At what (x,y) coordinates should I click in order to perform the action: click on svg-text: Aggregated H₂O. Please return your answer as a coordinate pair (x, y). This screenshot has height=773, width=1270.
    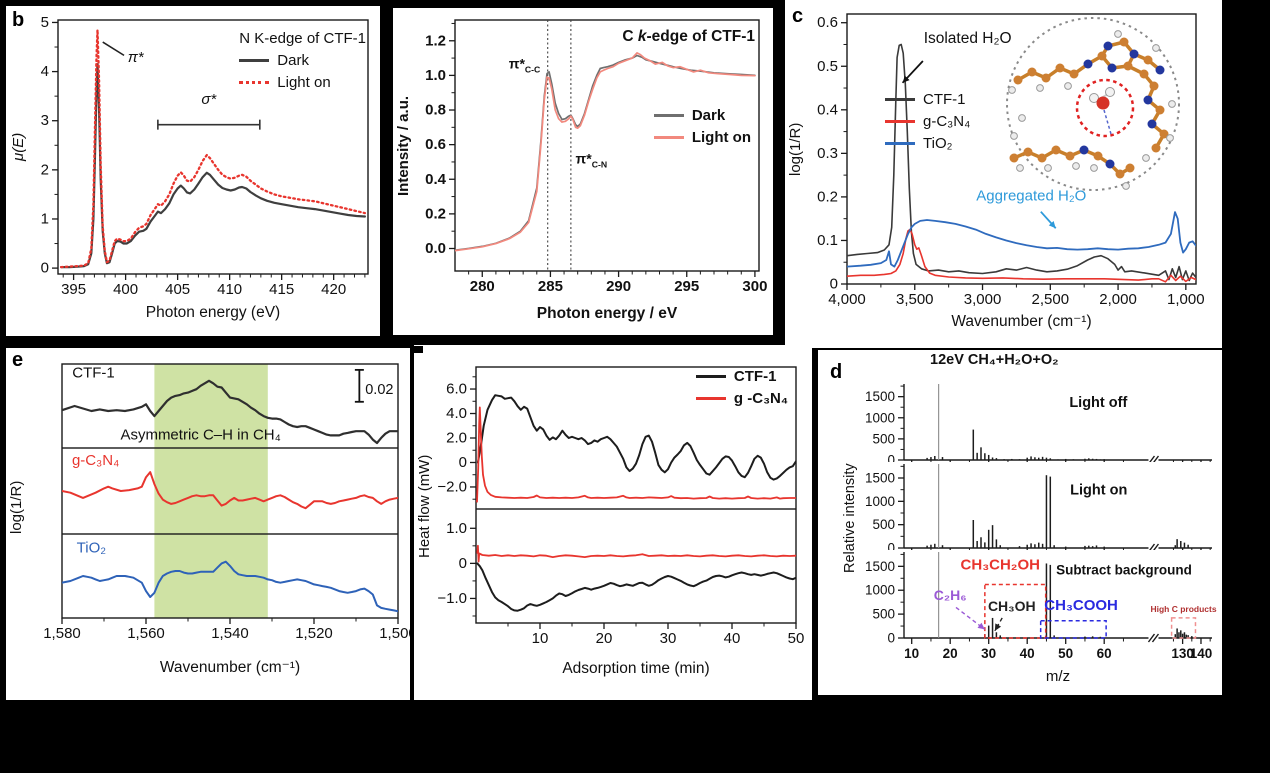
    Looking at the image, I should click on (1031, 195).